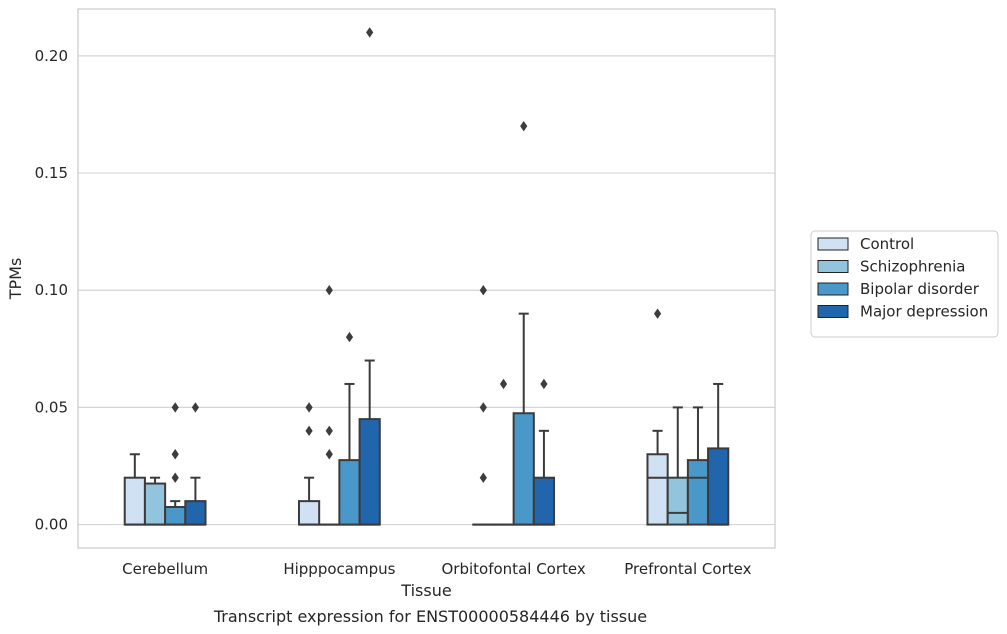 Image resolution: width=1007 pixels, height=634 pixels. Describe the element at coordinates (887, 244) in the screenshot. I see `legend-entry-label: Control` at that location.